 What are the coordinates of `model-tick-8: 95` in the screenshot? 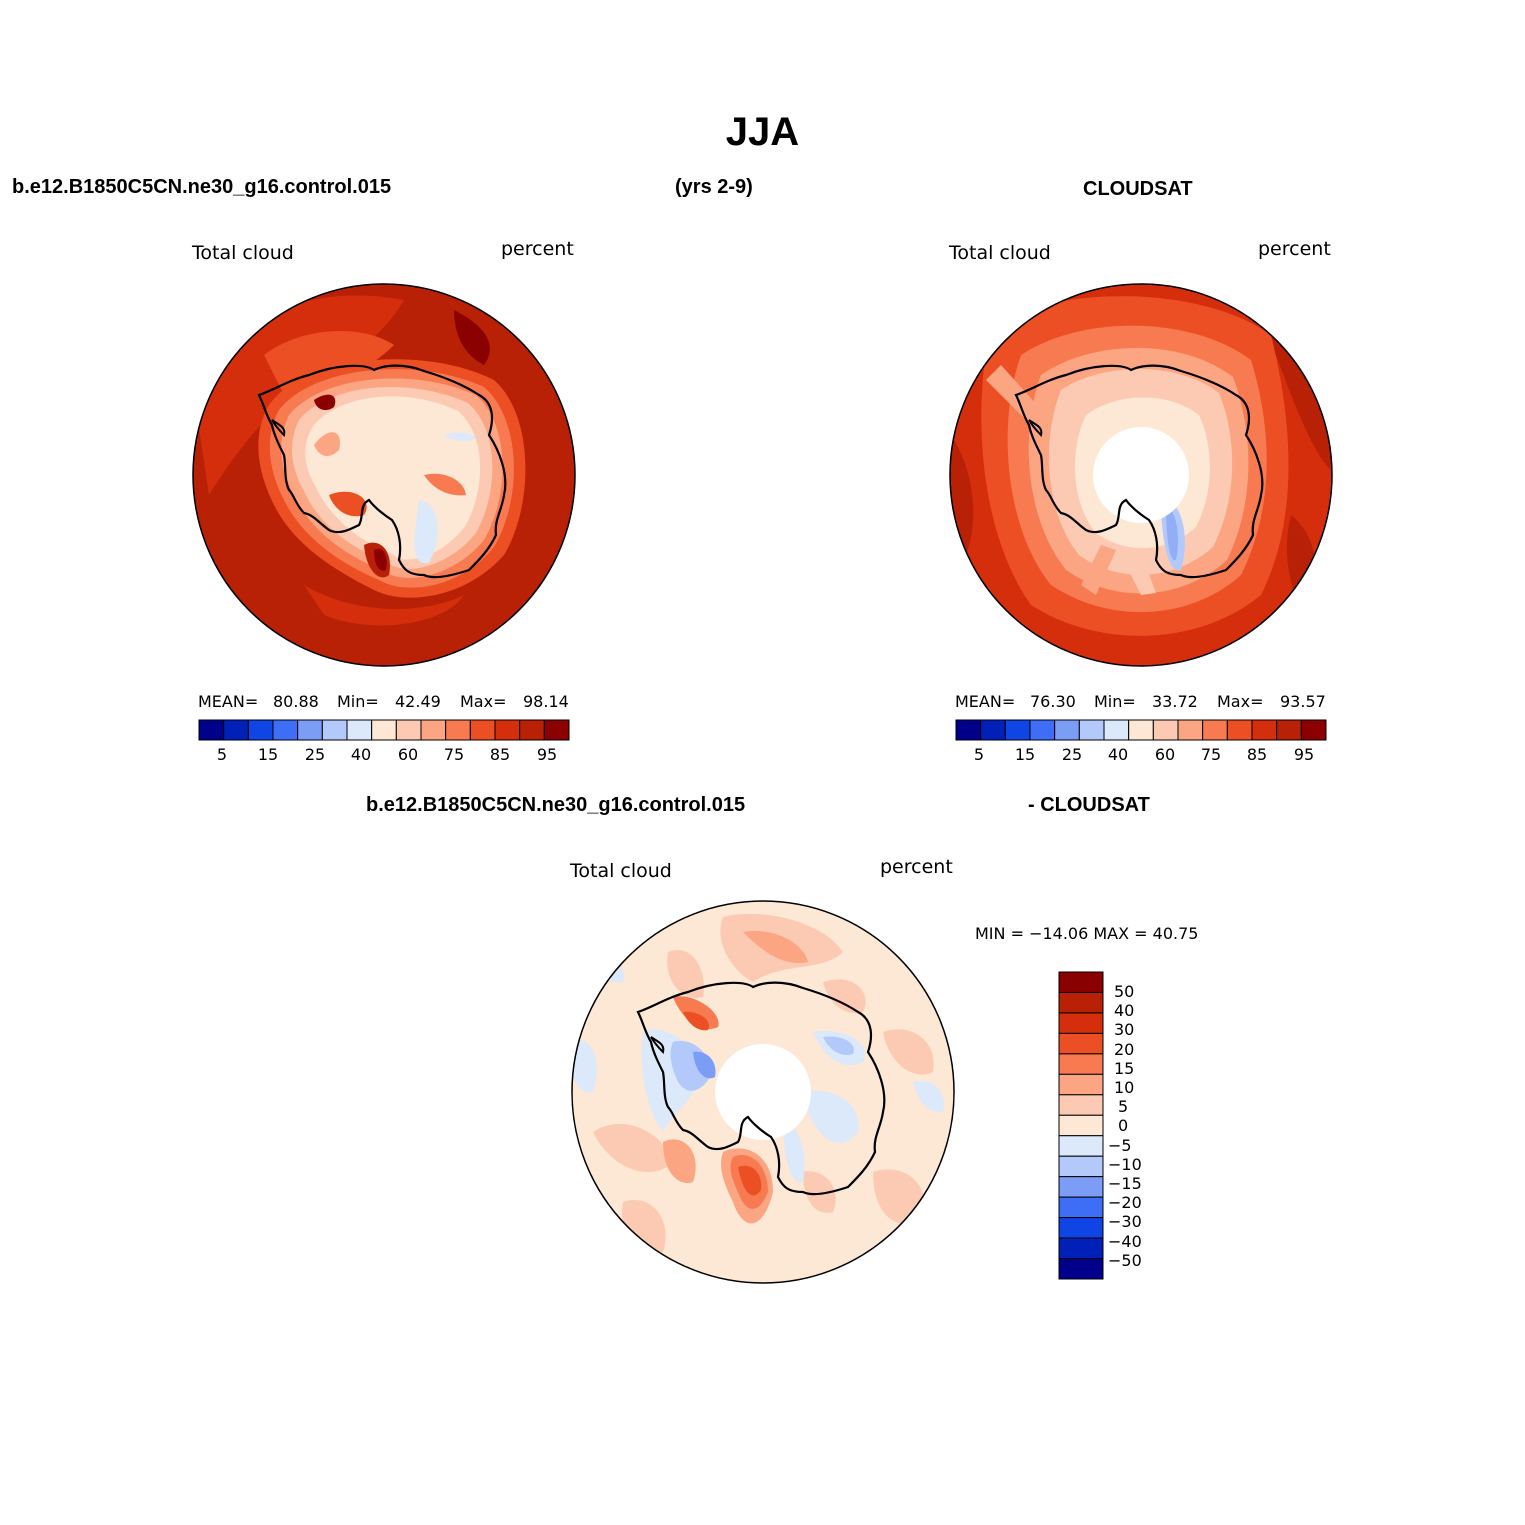 It's located at (547, 754).